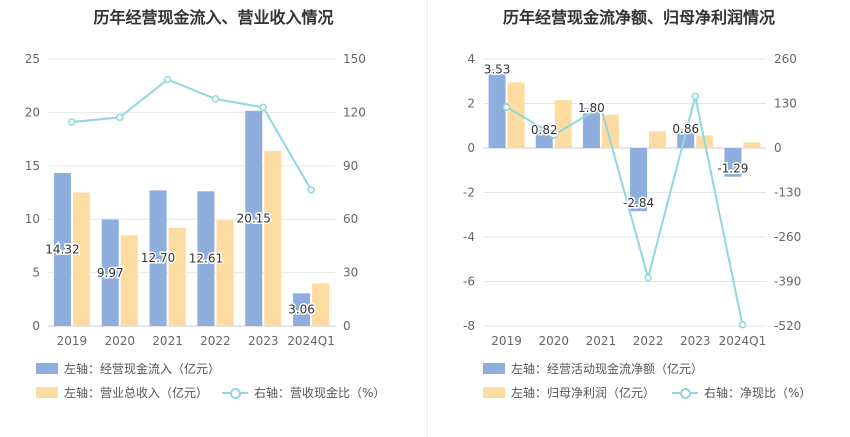  What do you see at coordinates (32, 59) in the screenshot?
I see `left-axis-tick-label: 25` at bounding box center [32, 59].